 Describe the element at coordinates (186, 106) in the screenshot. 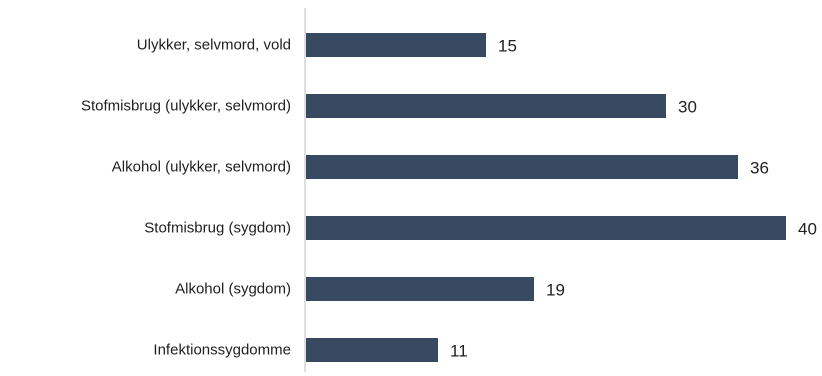

I see `category-label: Stofmisbrug (ulykker, selvmord)` at that location.